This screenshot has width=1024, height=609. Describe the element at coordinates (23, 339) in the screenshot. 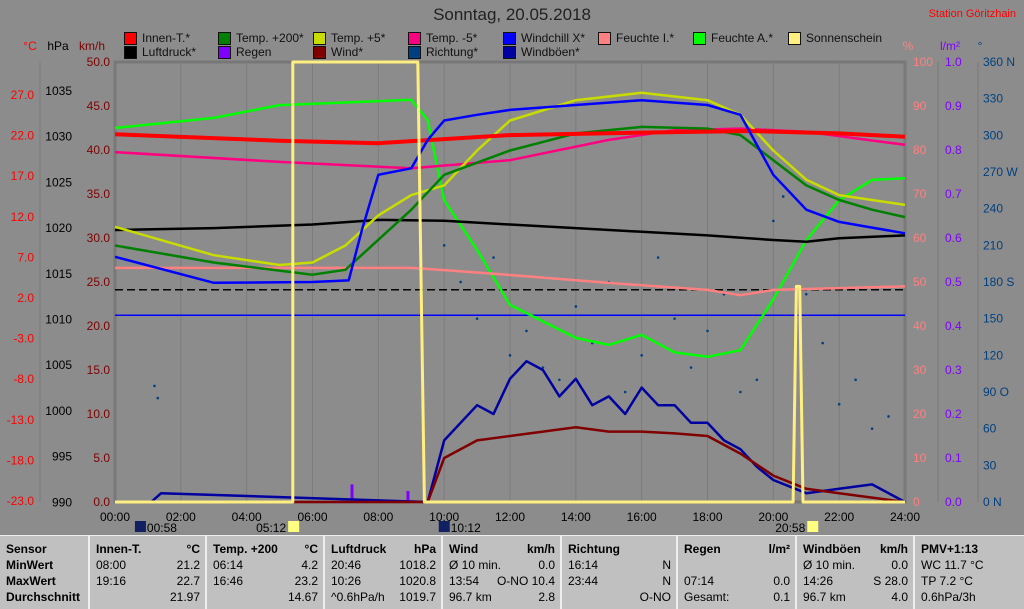

I see `axis-tick-temp: -3.0` at that location.